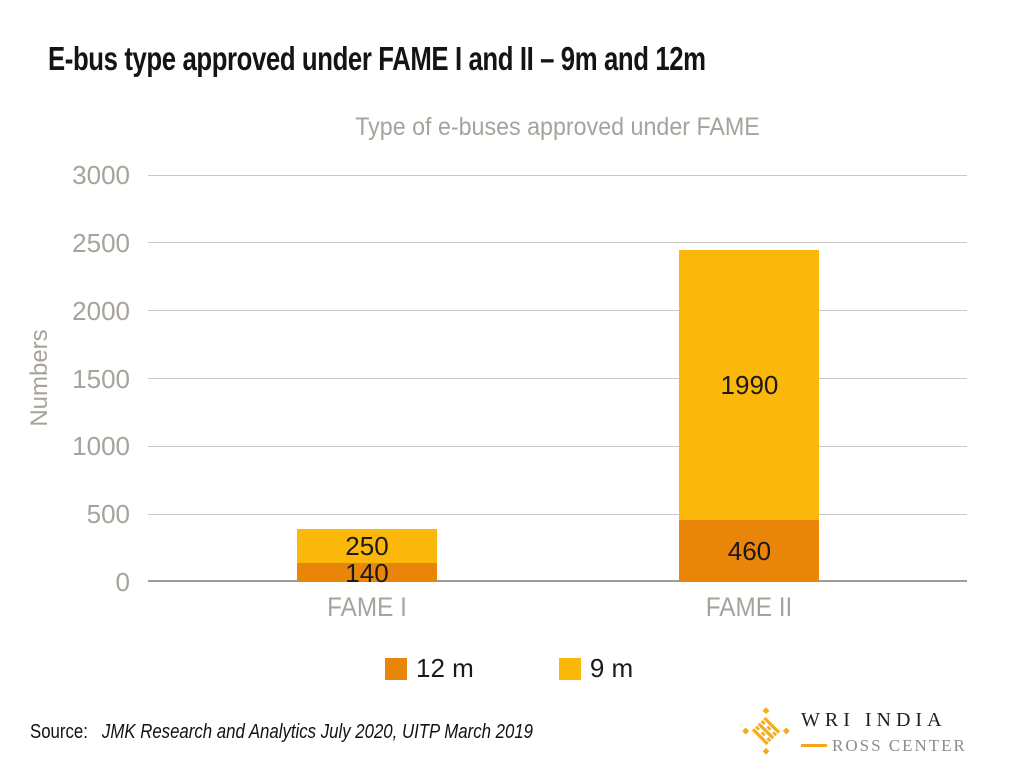 This screenshot has width=1013, height=784. What do you see at coordinates (367, 380) in the screenshot?
I see `bar-fame-i: 140 250` at bounding box center [367, 380].